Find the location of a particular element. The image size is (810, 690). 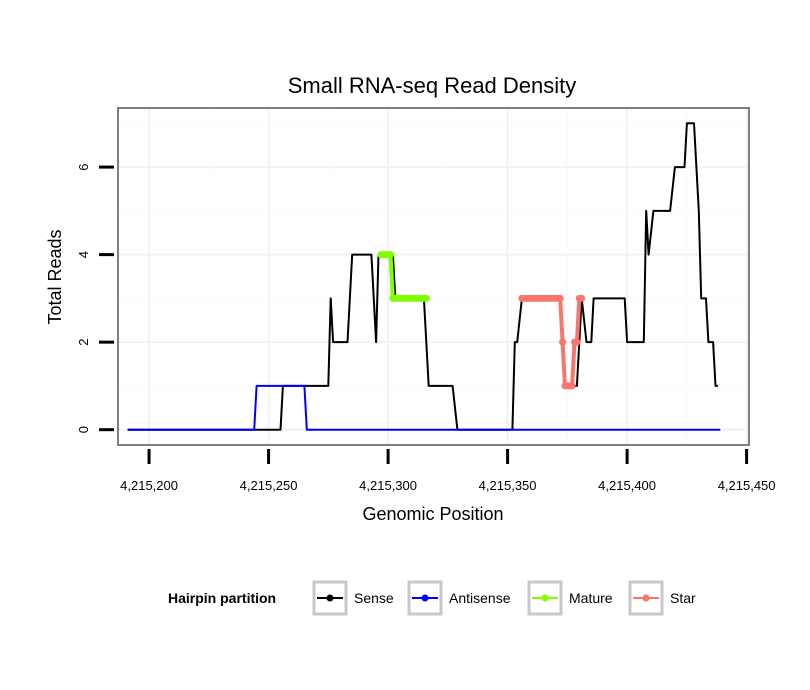

x-tick-label: 4,215,300 is located at coordinates (388, 485).